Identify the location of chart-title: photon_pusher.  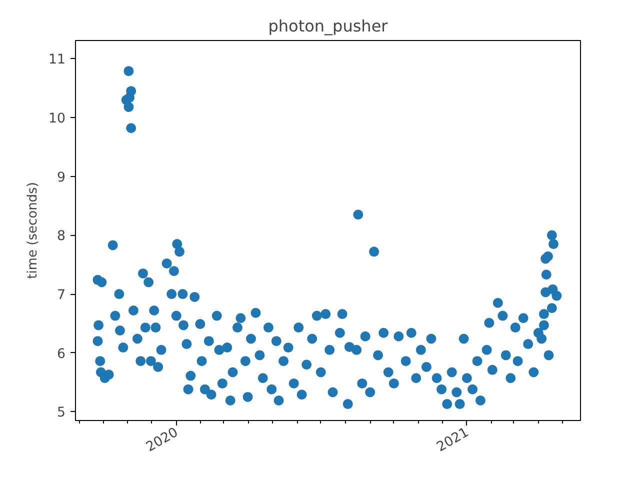
(328, 26).